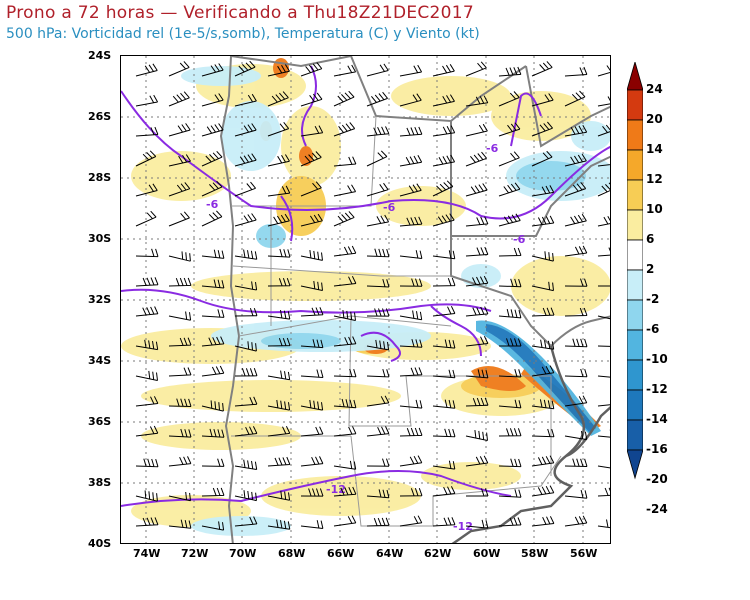  I want to click on colorbar, so click(635, 271).